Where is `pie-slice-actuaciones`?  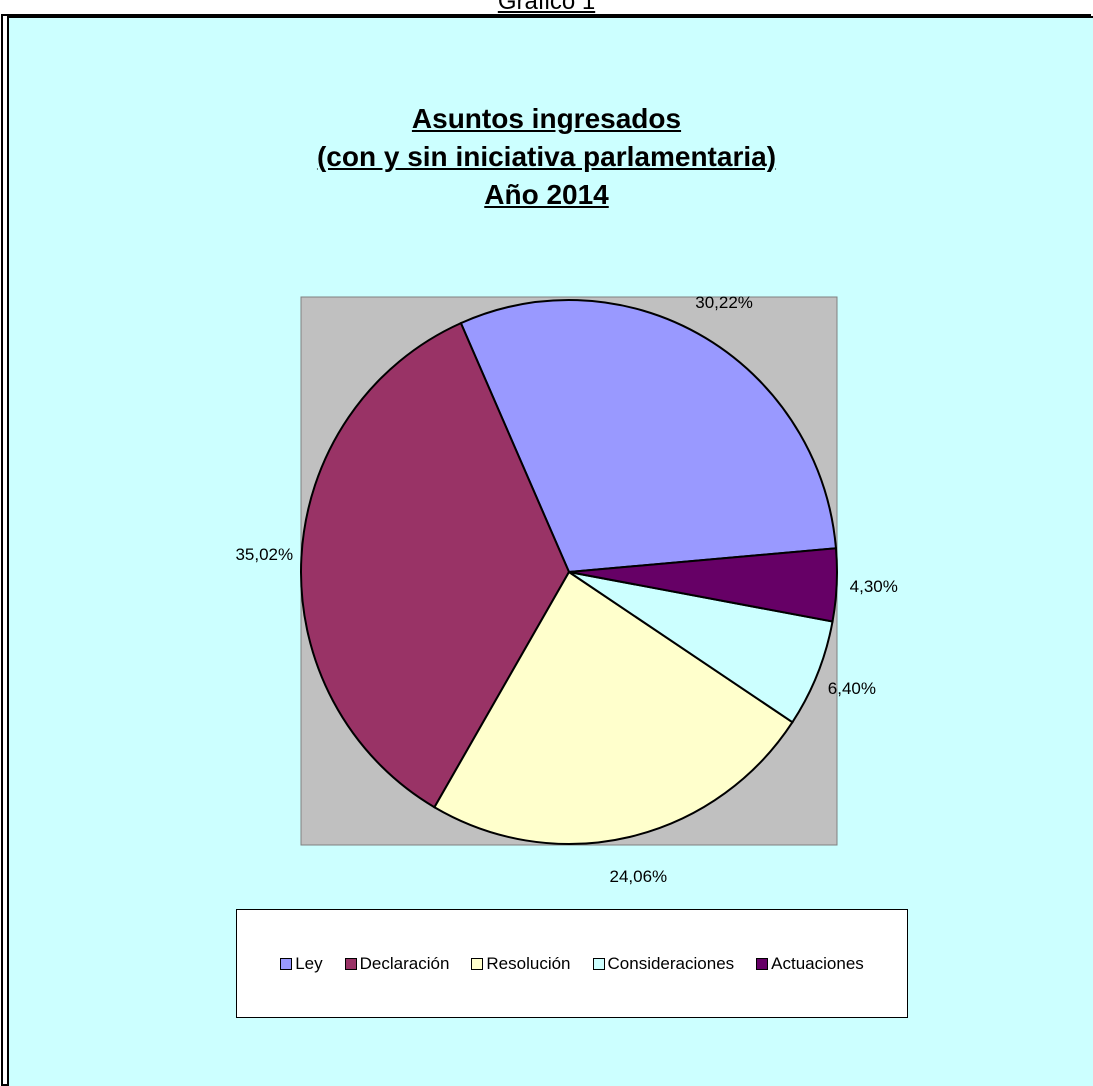
pie-slice-actuaciones is located at coordinates (703, 585).